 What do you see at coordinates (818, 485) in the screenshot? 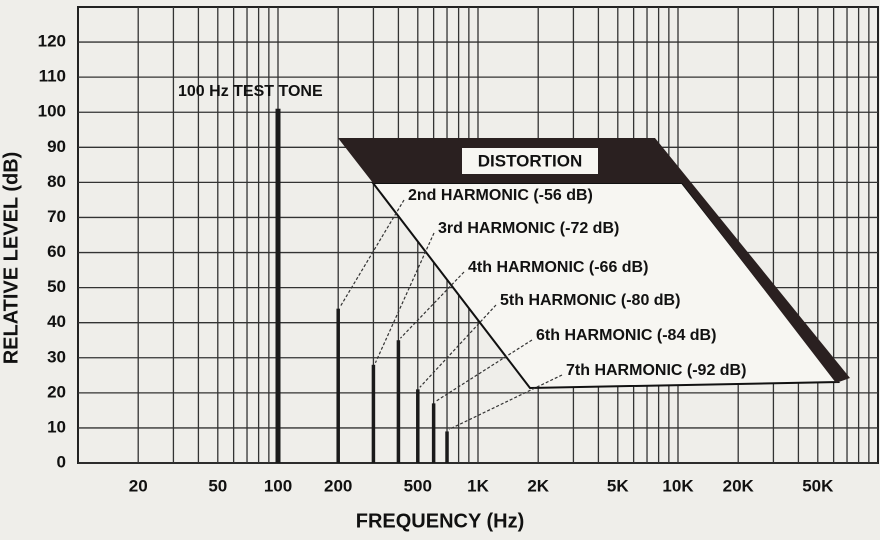
I see `x-tick-label: 50K` at bounding box center [818, 485].